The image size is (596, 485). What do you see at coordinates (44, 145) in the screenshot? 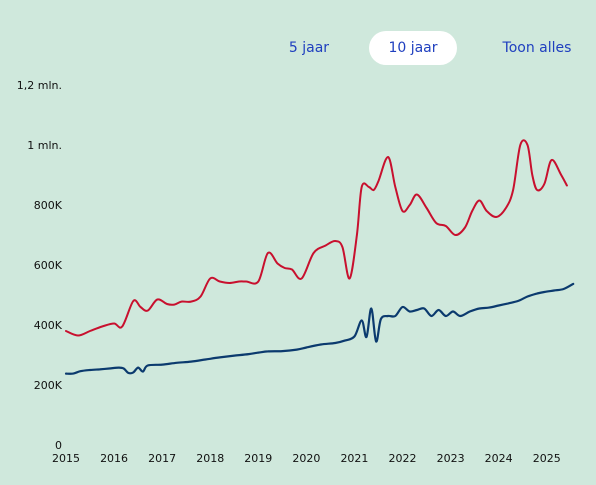
I see `y-tick-label: 1 mln.` at bounding box center [44, 145].